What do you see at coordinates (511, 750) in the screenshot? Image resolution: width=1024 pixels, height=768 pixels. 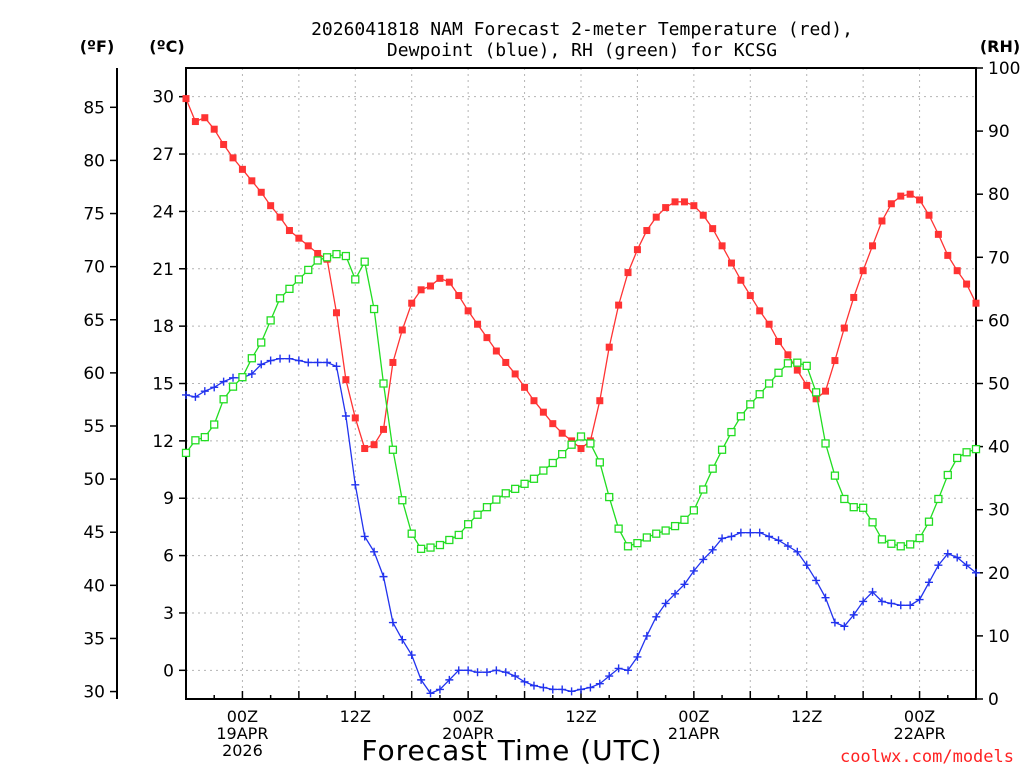 I see `x-axis-label: Forecast Time (UTC)` at bounding box center [511, 750].